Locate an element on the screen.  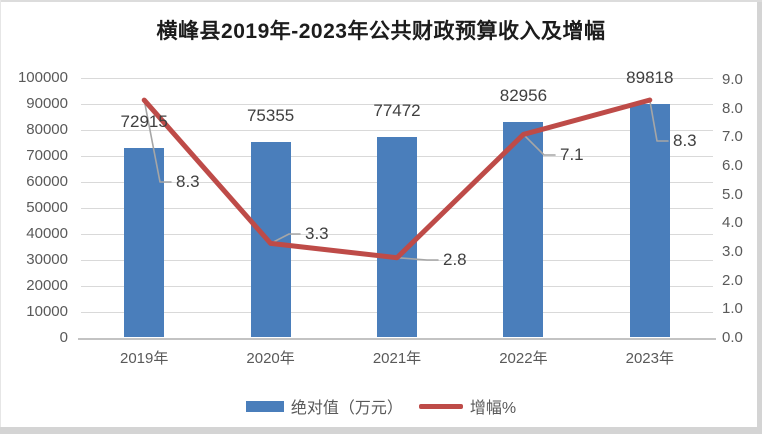
right-axis-tick-label: 9.0 is located at coordinates (732, 79).